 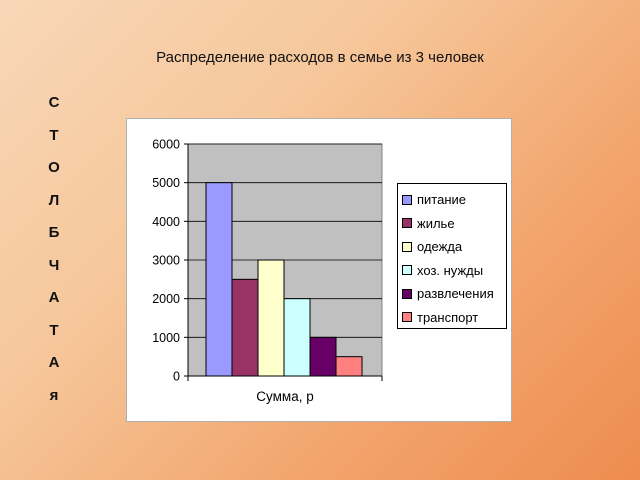 What do you see at coordinates (54, 252) in the screenshot?
I see `vertical-word: С Т О Л Б Ч А Т А я` at bounding box center [54, 252].